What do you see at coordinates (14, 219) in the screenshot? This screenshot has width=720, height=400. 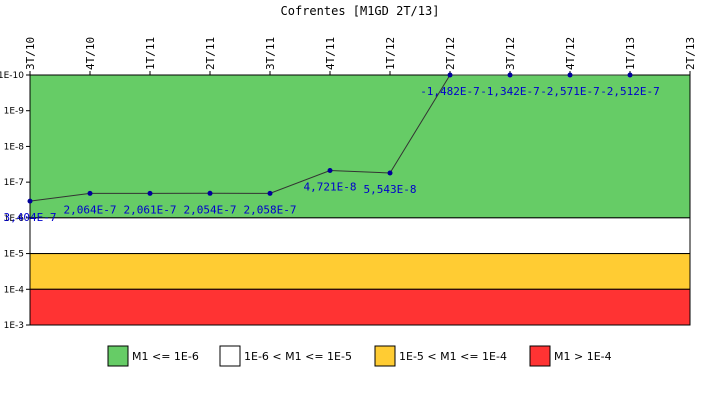 I see `y-tick-label: 1E-6` at bounding box center [14, 219].